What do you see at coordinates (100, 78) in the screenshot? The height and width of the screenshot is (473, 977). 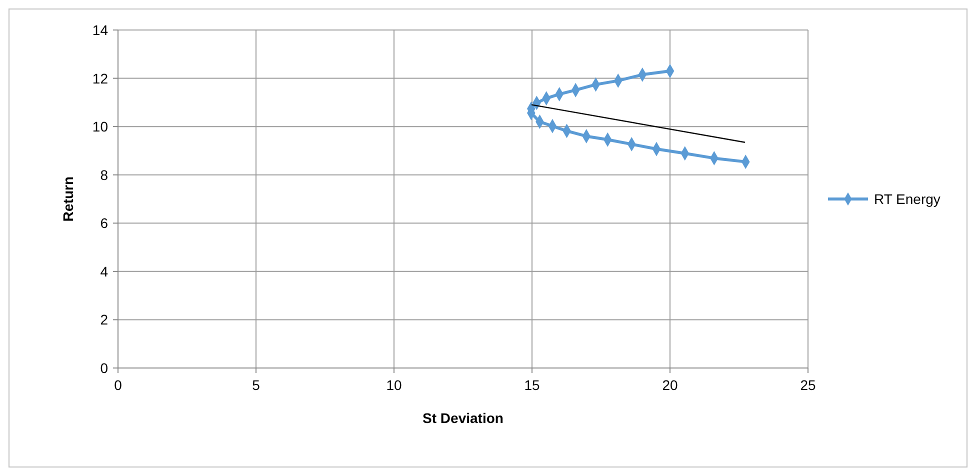 I see `y-tick-label: 12` at bounding box center [100, 78].